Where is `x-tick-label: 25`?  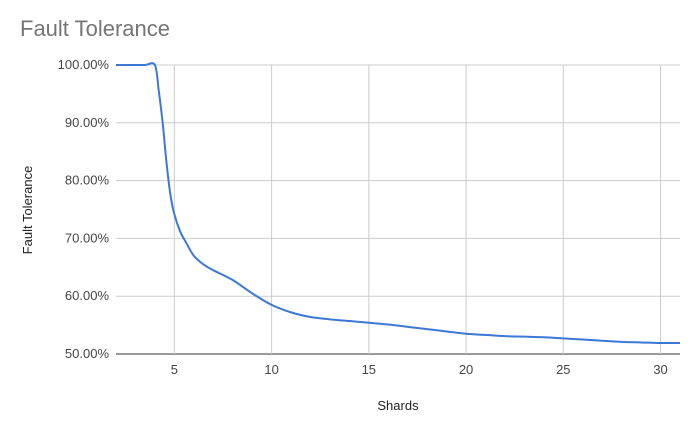 x-tick-label: 25 is located at coordinates (563, 369).